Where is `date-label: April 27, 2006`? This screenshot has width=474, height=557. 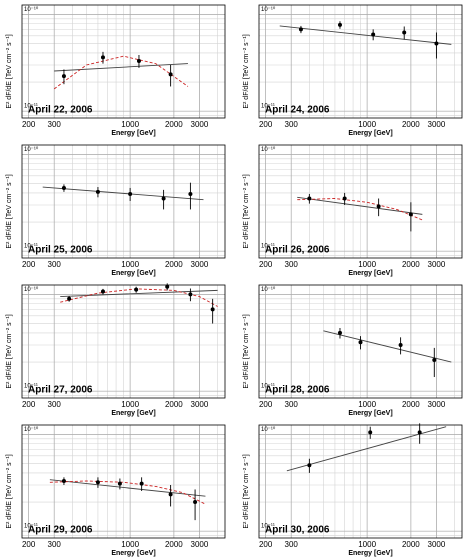
date-label: April 27, 2006 is located at coordinates (60, 390).